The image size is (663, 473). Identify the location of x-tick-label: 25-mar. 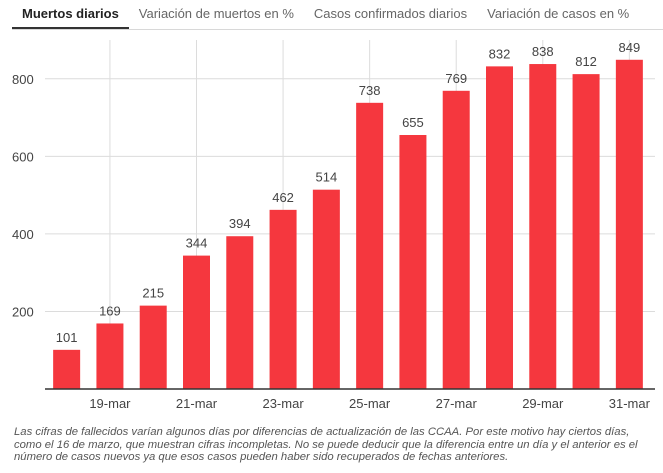
(370, 403).